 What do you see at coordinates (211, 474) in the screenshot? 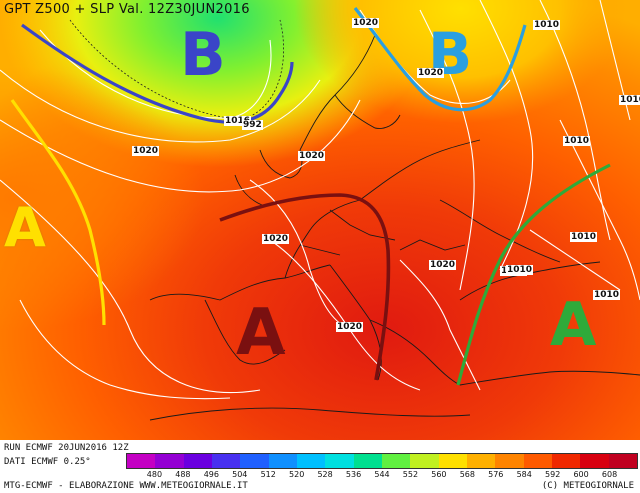
I see `scale-tick-label: 496` at bounding box center [211, 474].